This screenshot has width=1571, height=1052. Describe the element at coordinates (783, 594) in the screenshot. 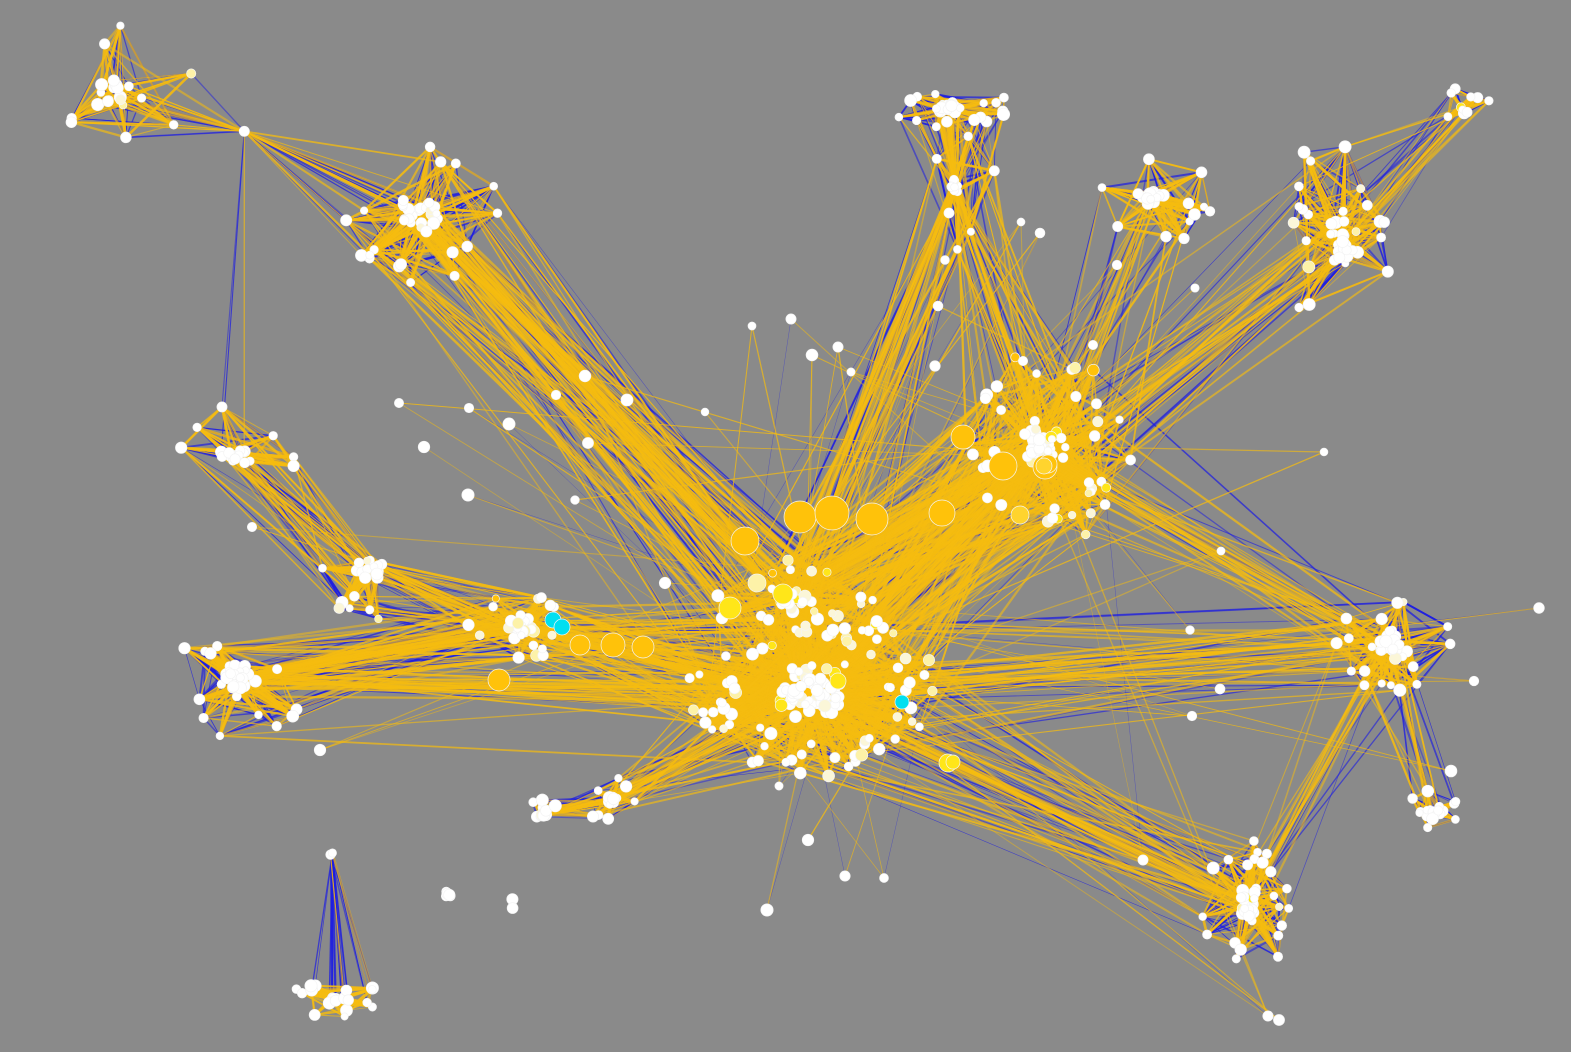

I see `gold-hub-node` at that location.